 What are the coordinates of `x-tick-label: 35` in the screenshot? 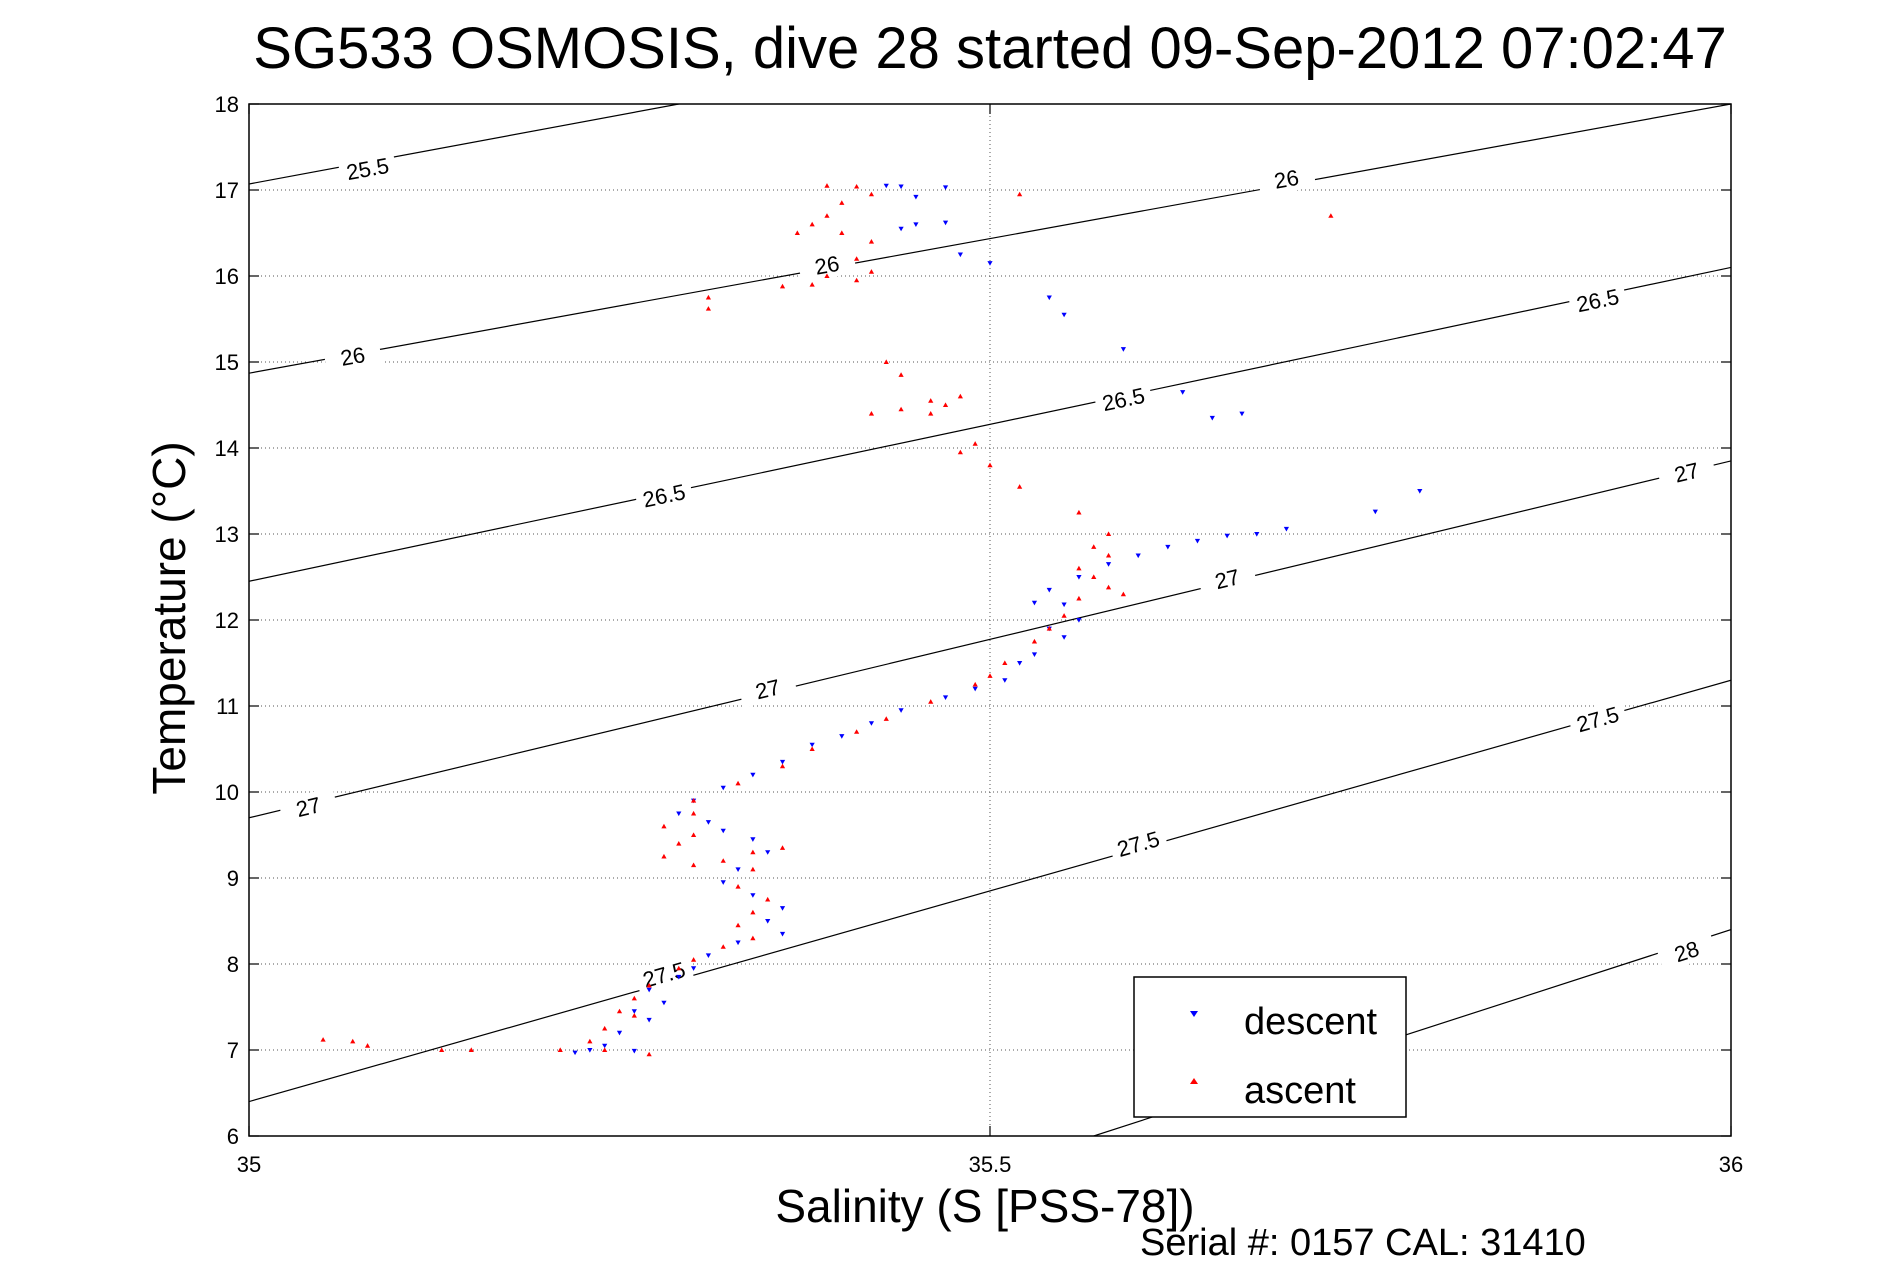 It's located at (249, 1164).